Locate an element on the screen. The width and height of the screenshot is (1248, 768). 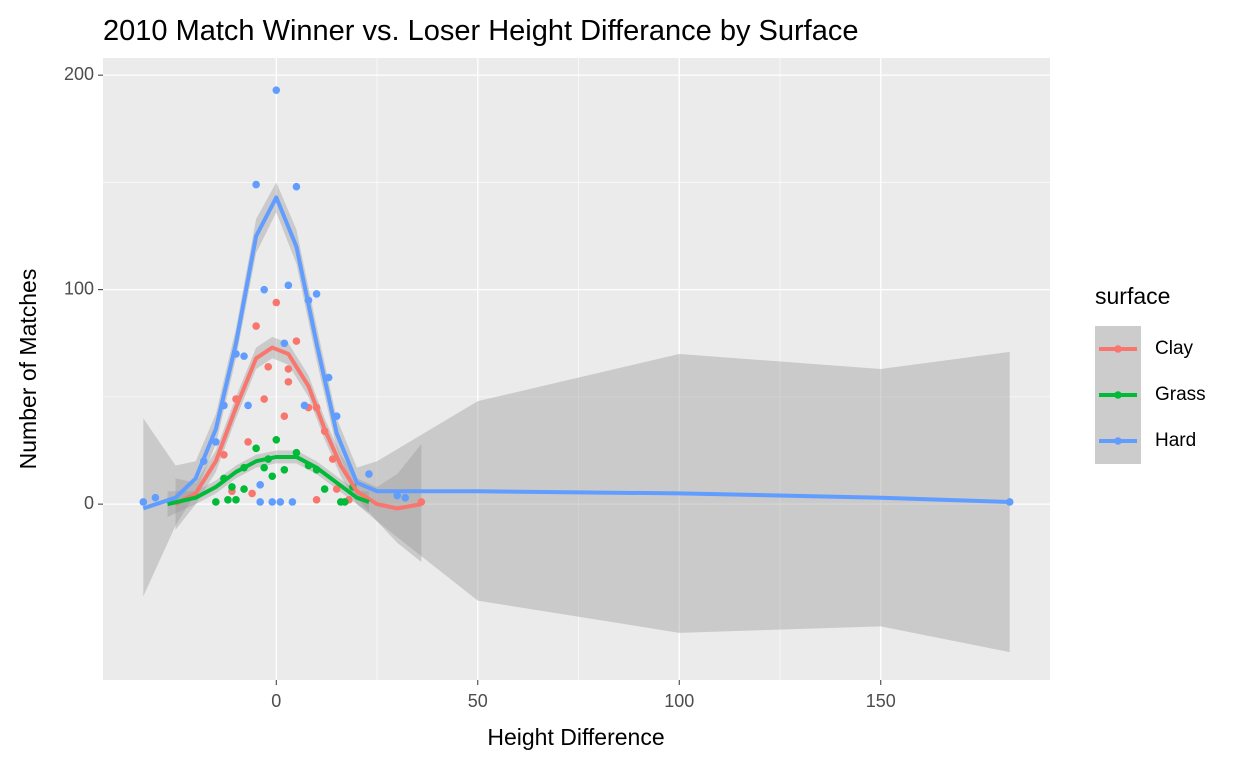
x-tick-label: 0 is located at coordinates (276, 701).